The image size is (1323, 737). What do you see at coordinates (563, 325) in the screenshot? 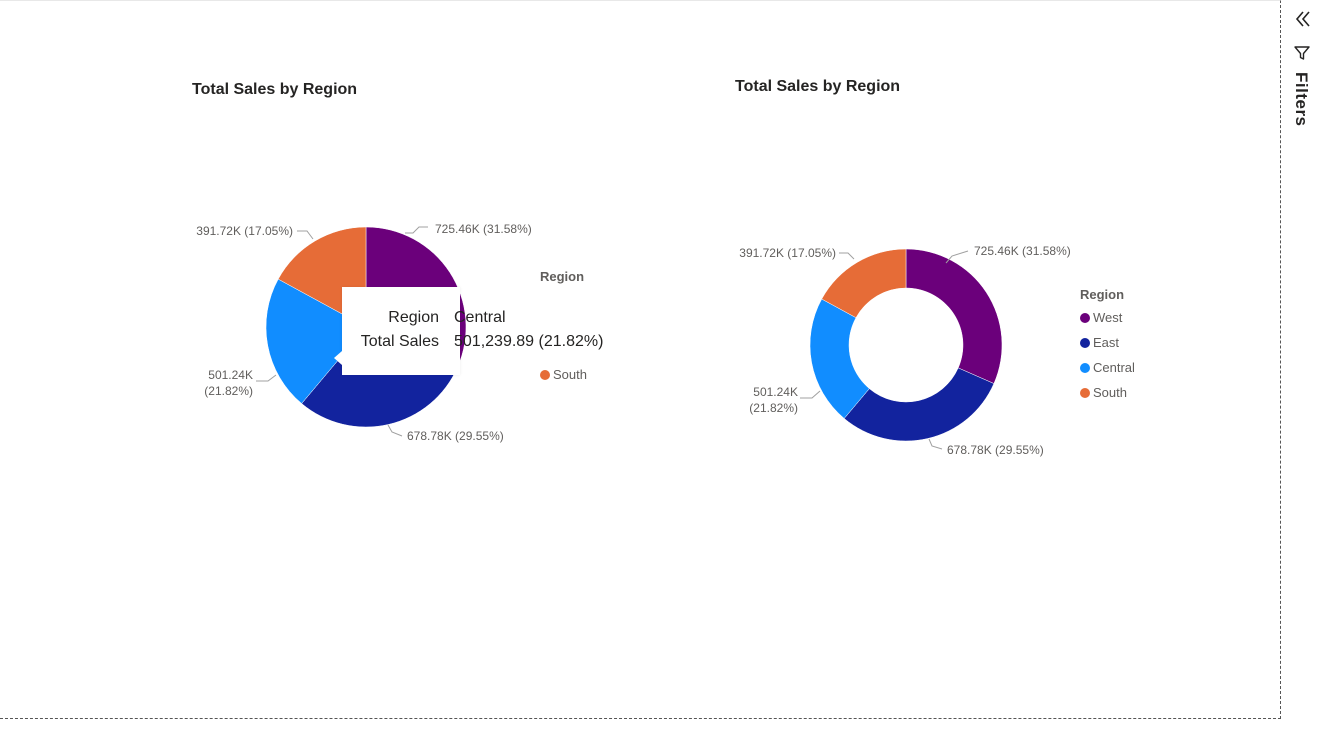
I see `chart-legend: Region South` at bounding box center [563, 325].